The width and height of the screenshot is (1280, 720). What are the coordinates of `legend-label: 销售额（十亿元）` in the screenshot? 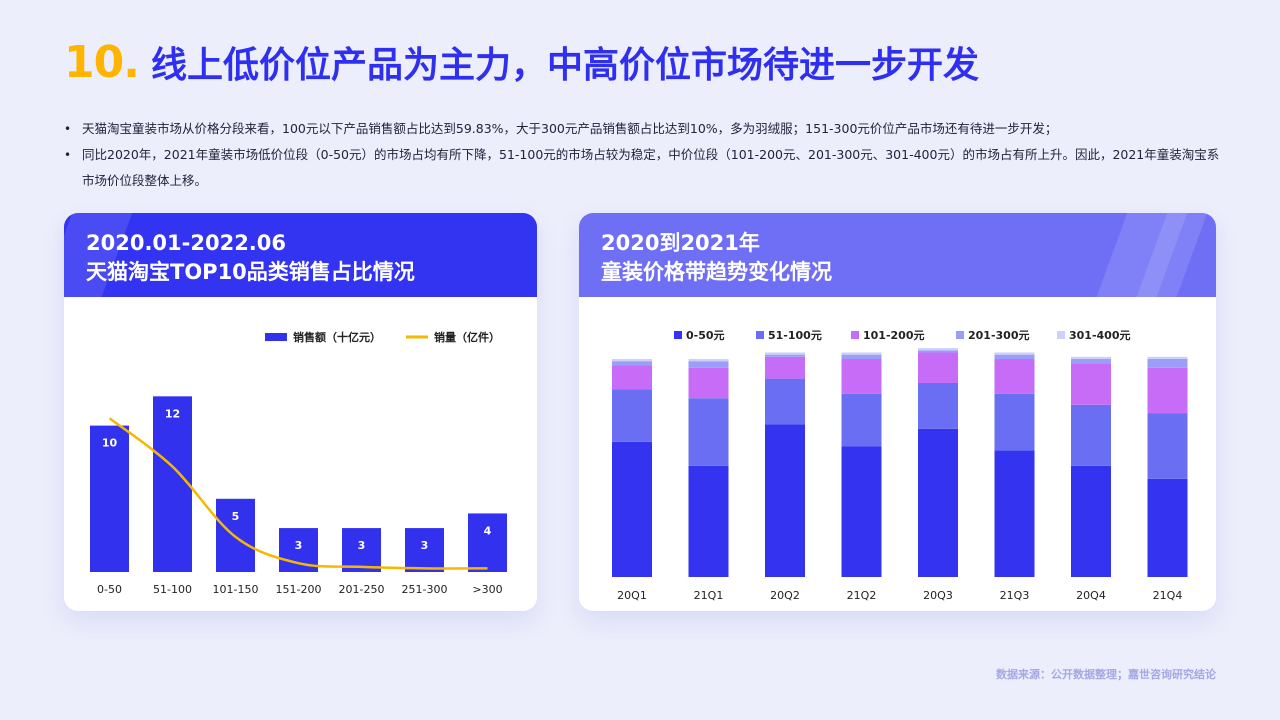 It's located at (337, 337).